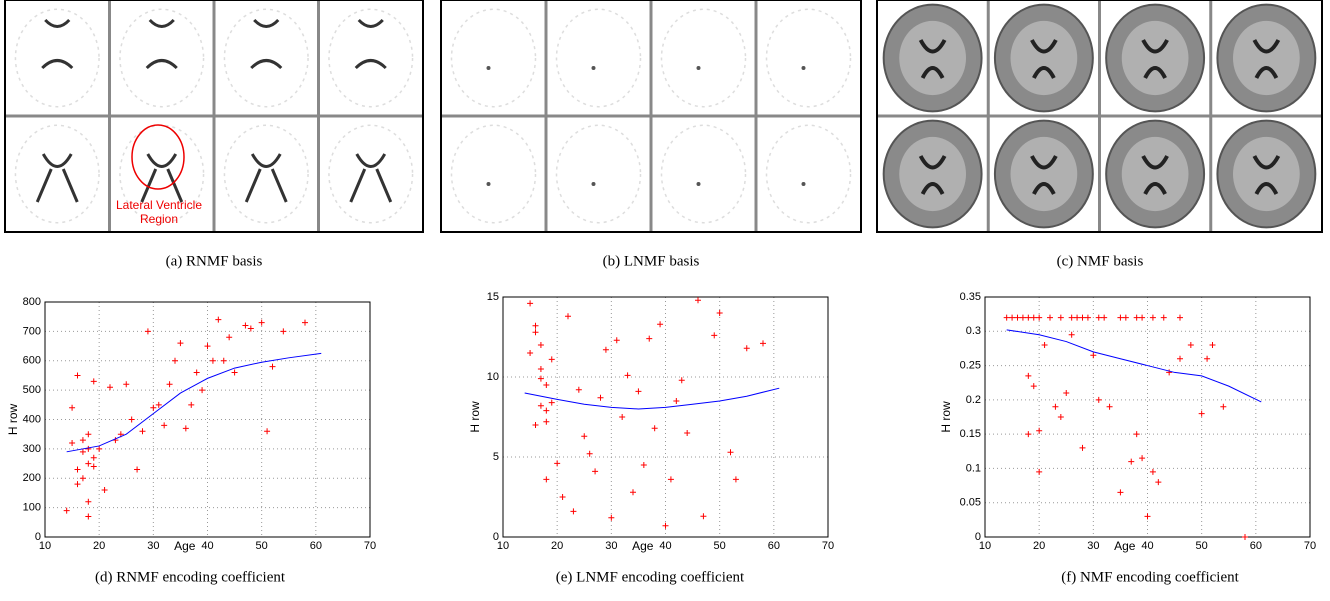 This screenshot has height=601, width=1330. I want to click on caption: (f) NMF encoding coefficient, so click(1150, 577).